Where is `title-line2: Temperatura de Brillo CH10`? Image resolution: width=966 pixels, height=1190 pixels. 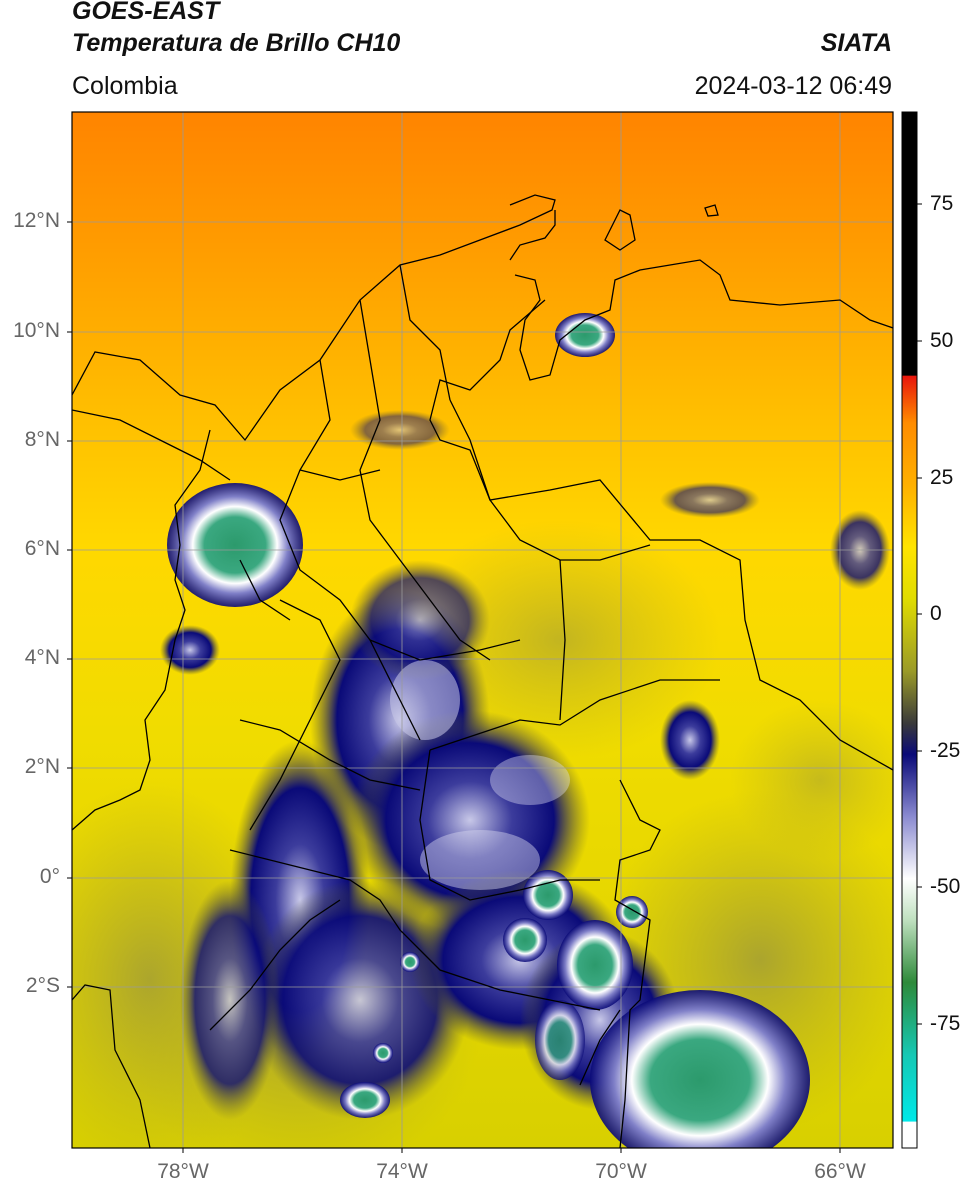 title-line2: Temperatura de Brillo CH10 is located at coordinates (236, 43).